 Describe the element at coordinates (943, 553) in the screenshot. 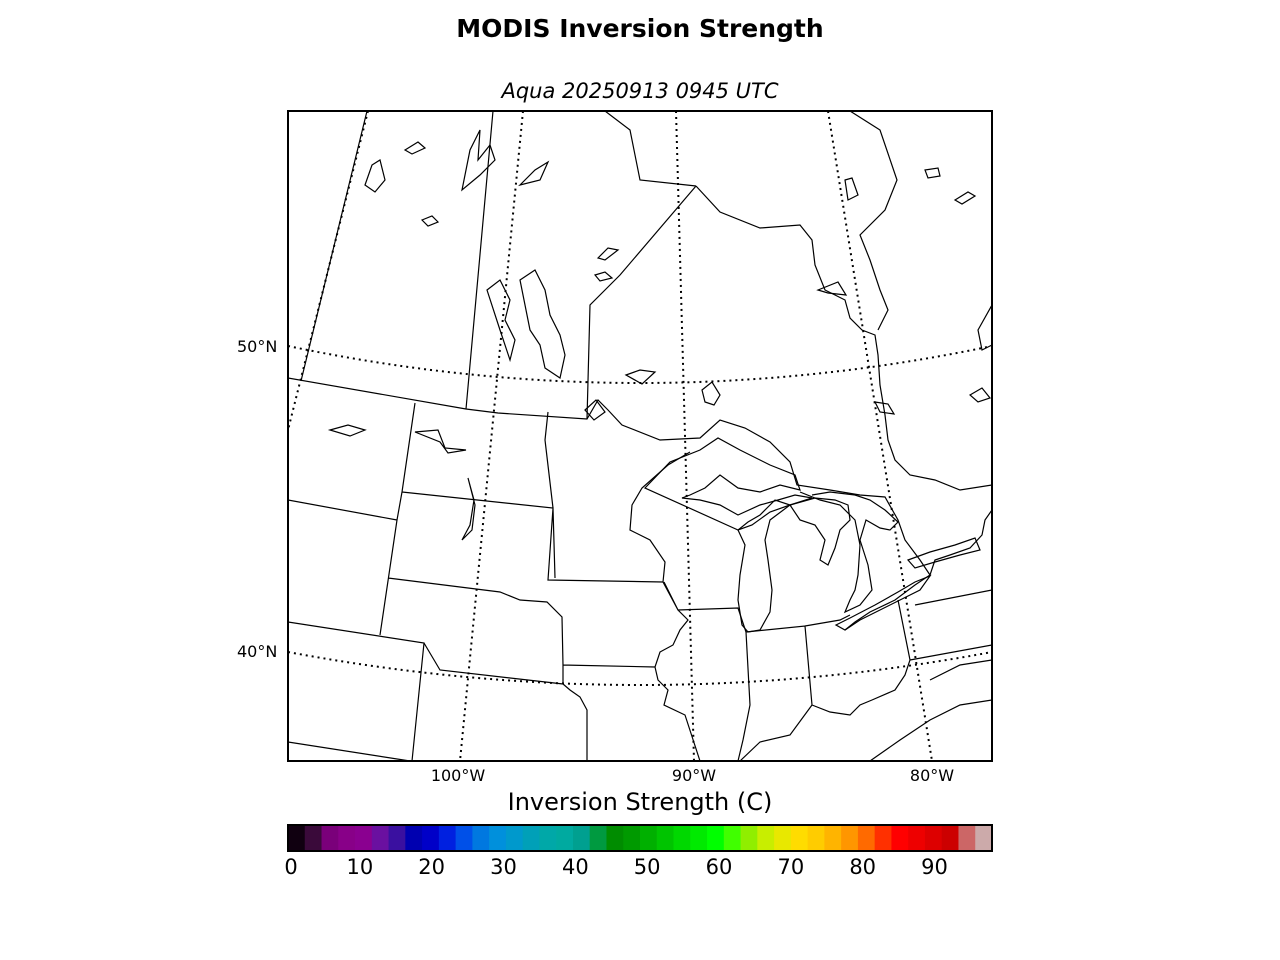

I see `lake-ontario` at that location.